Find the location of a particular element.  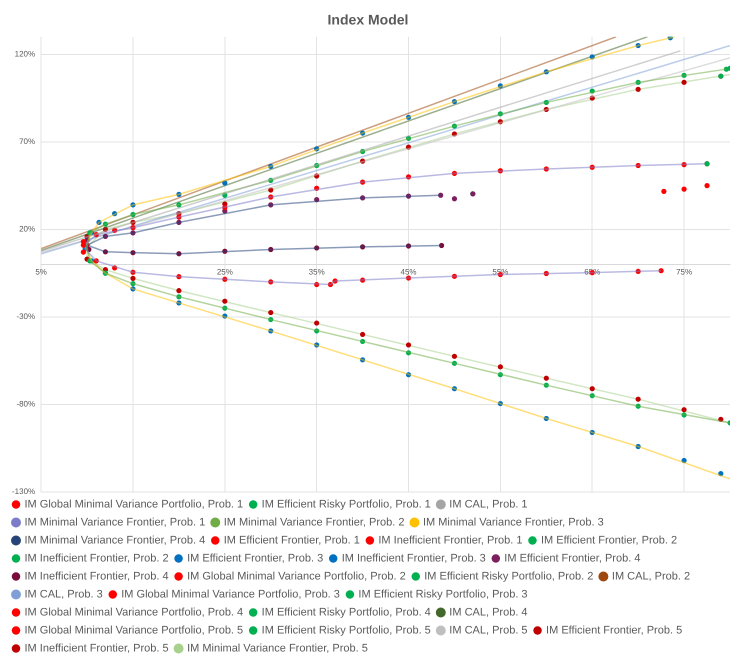

x-tick-label: 35% is located at coordinates (316, 271).